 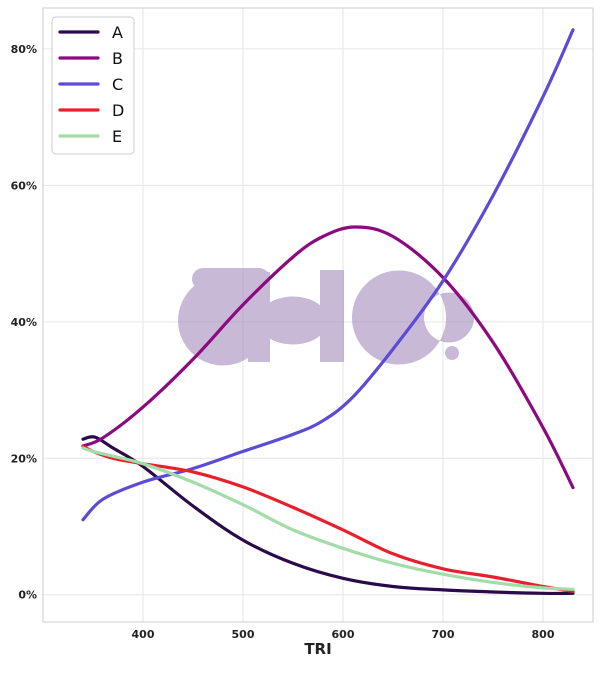 I want to click on legend-label: D, so click(x=118, y=110).